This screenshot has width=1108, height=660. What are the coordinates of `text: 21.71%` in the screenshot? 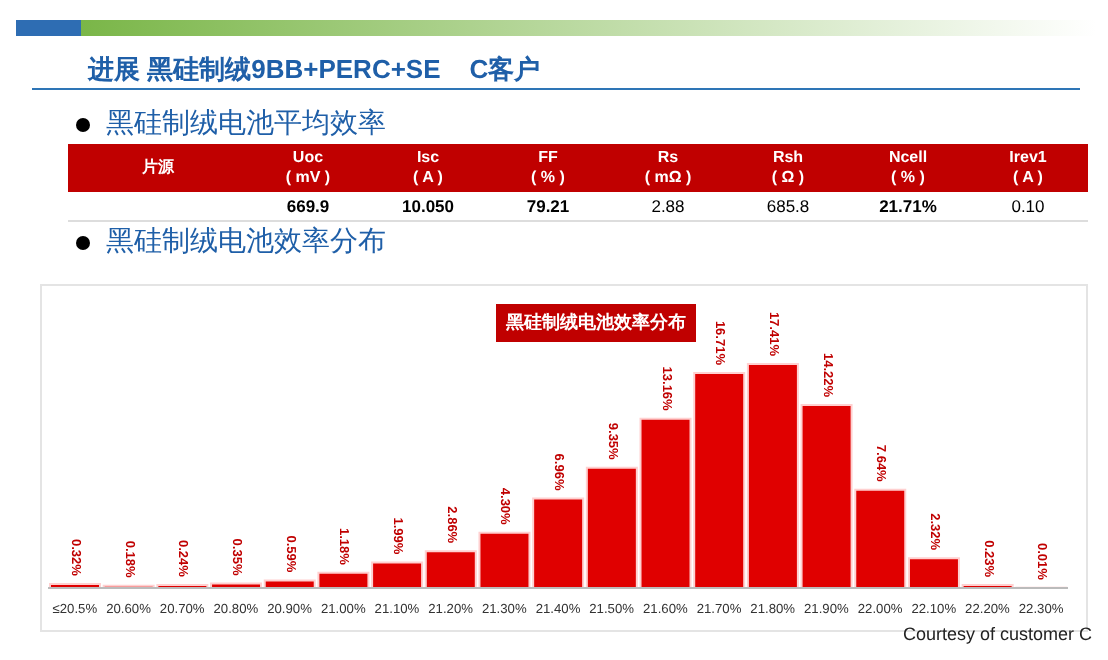 It's located at (908, 206).